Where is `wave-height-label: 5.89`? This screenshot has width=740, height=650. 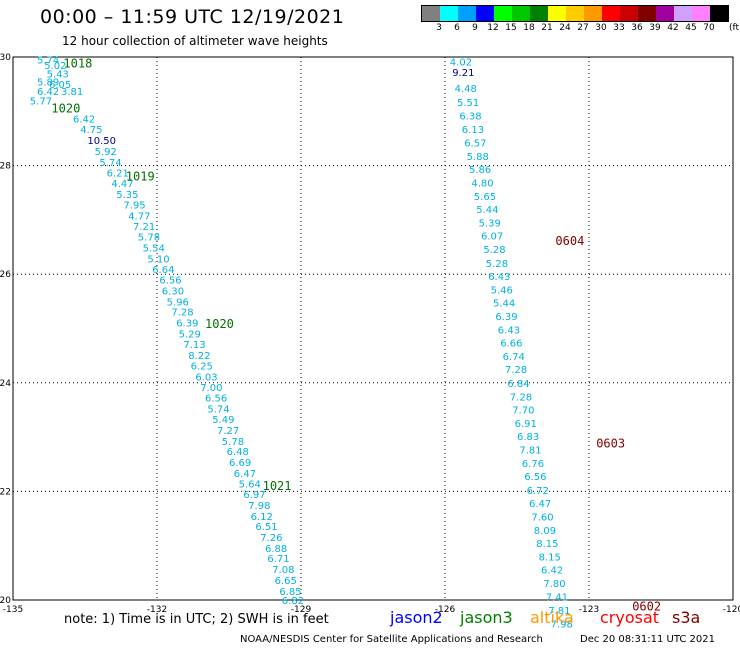 wave-height-label: 5.89 is located at coordinates (48, 82).